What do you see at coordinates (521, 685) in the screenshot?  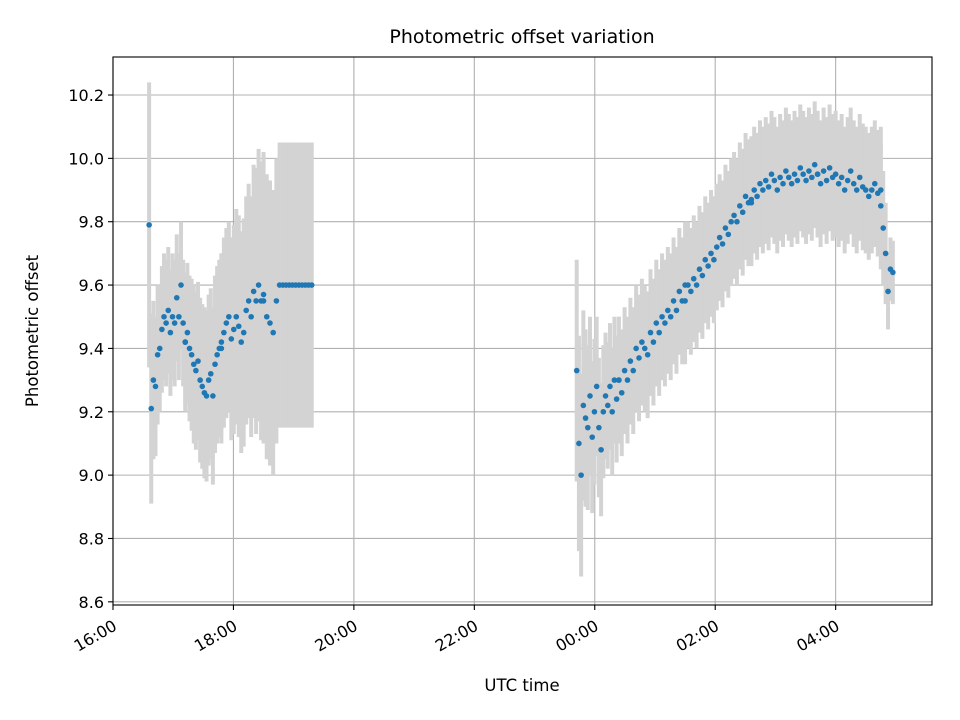 I see `x-axis-label: UTC time` at bounding box center [521, 685].